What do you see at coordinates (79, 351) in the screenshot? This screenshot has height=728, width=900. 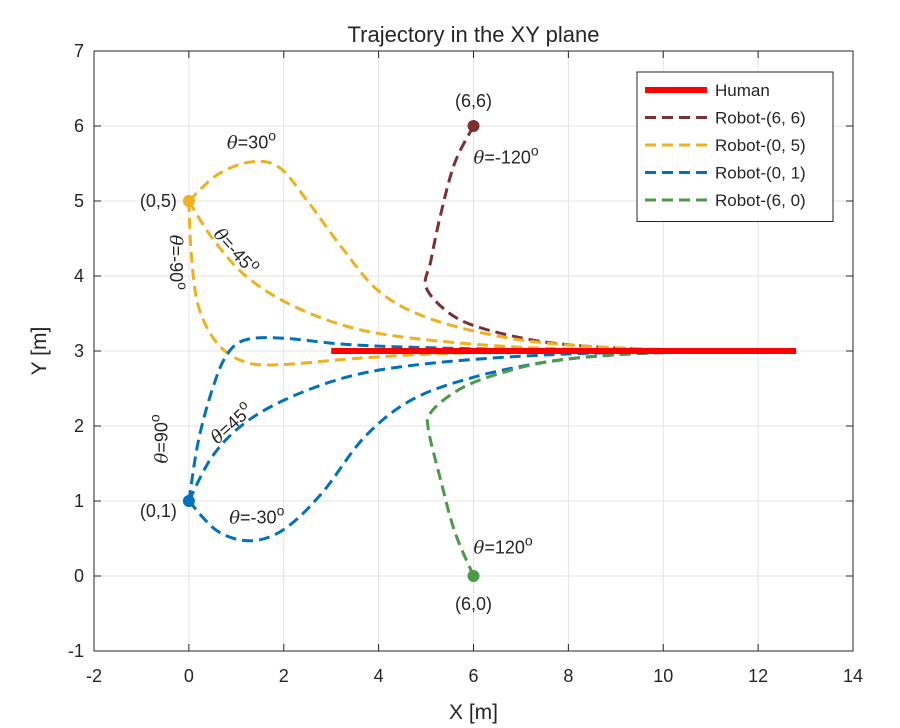 I see `y-tick-label: 3` at bounding box center [79, 351].